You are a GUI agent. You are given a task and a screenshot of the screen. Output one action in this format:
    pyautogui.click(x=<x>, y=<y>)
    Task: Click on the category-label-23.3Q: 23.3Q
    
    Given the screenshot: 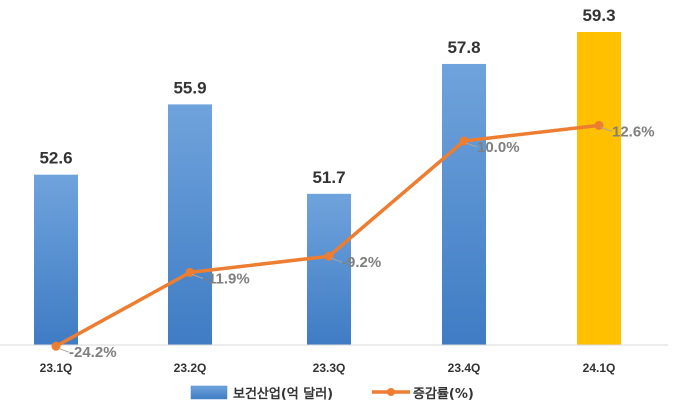 What is the action you would take?
    pyautogui.click(x=329, y=368)
    